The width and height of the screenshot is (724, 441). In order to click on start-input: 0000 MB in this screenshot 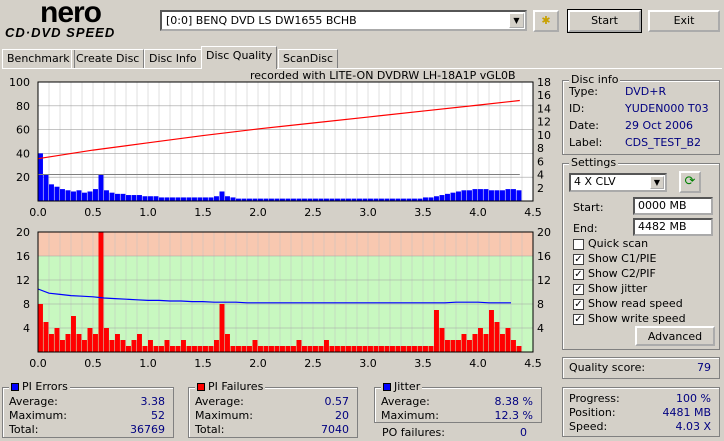, I will do `click(673, 206)`.